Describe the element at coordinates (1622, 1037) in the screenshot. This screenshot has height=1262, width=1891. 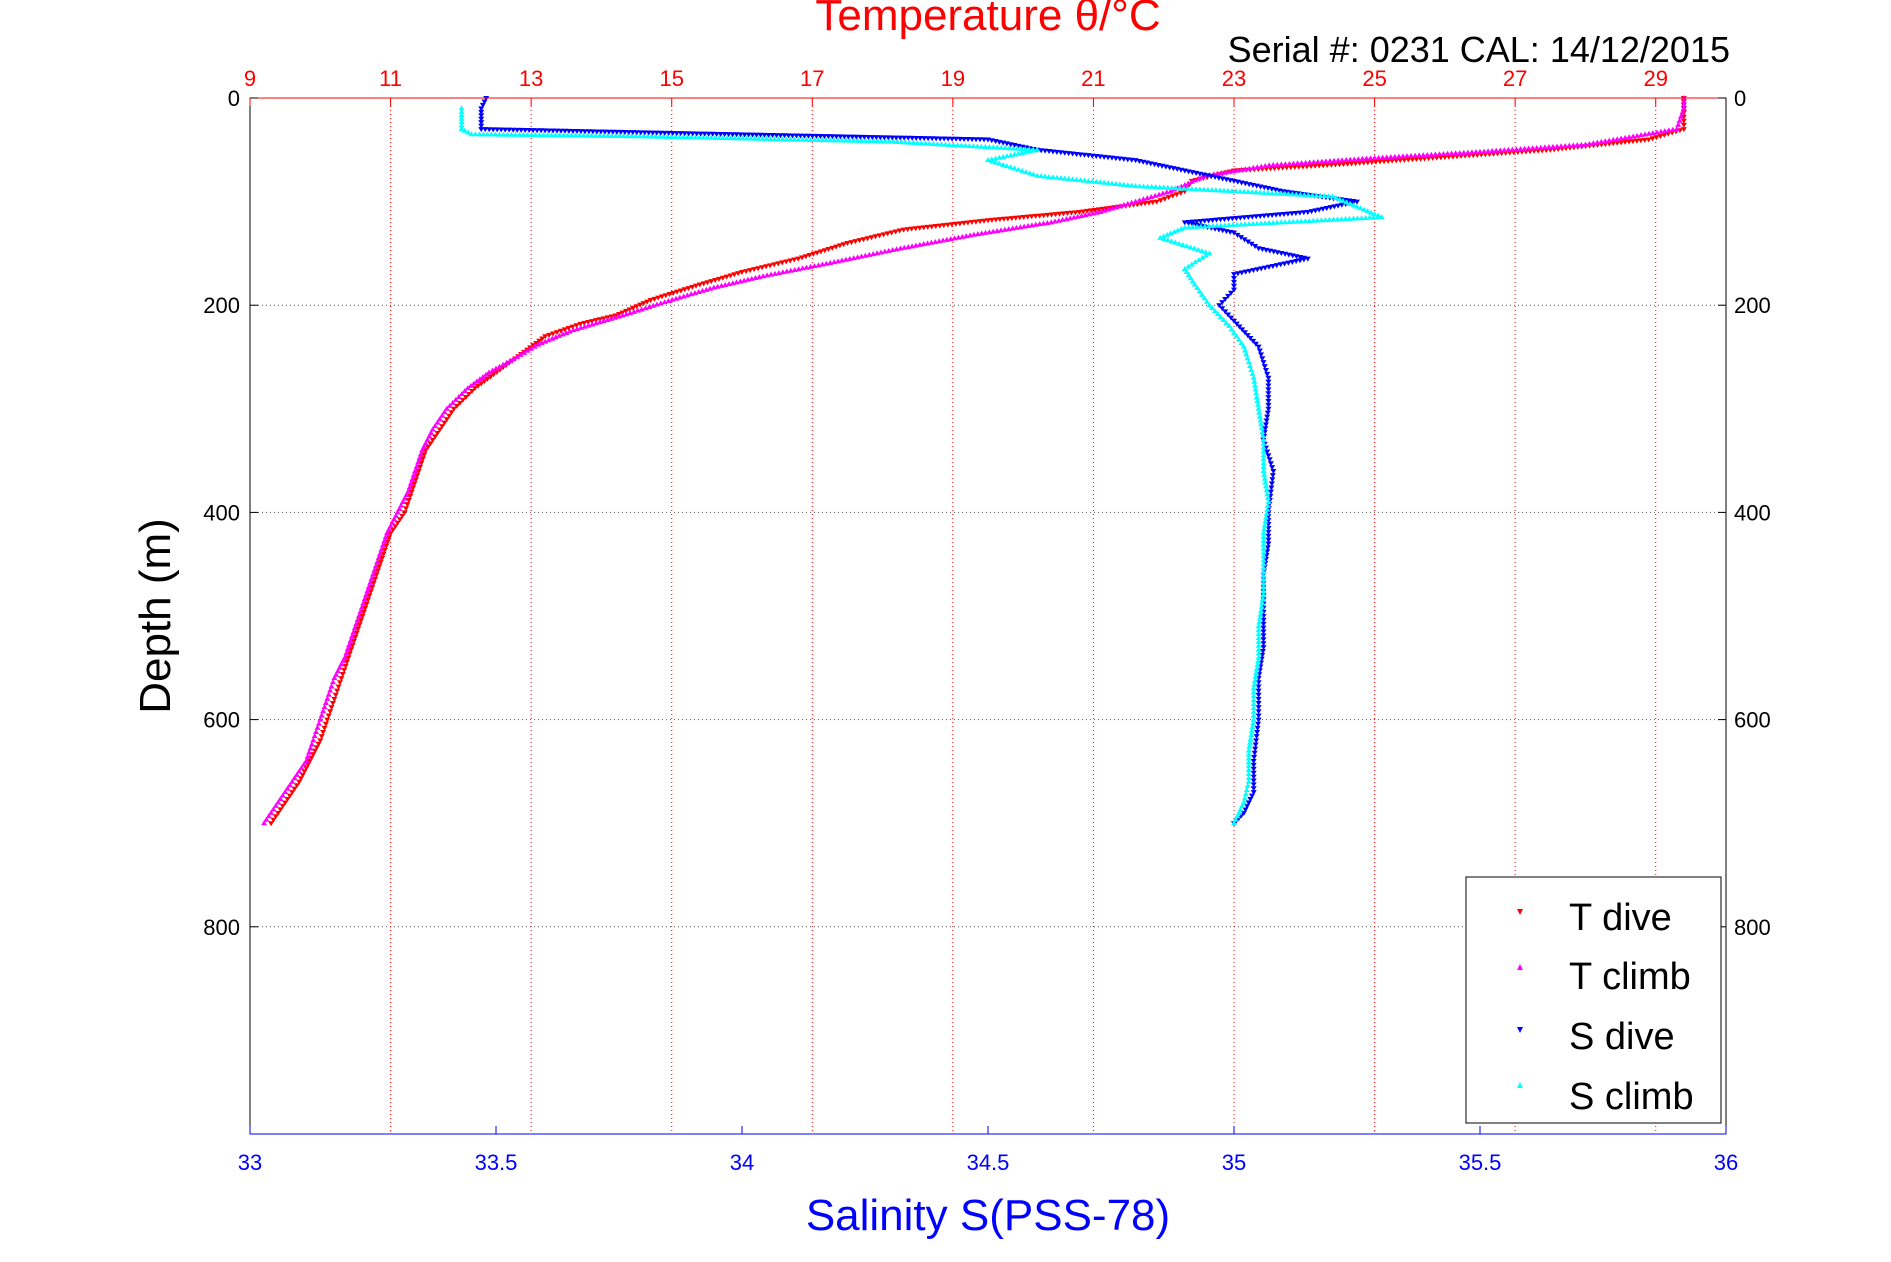
I see `legend-label-s-dive: S dive` at that location.